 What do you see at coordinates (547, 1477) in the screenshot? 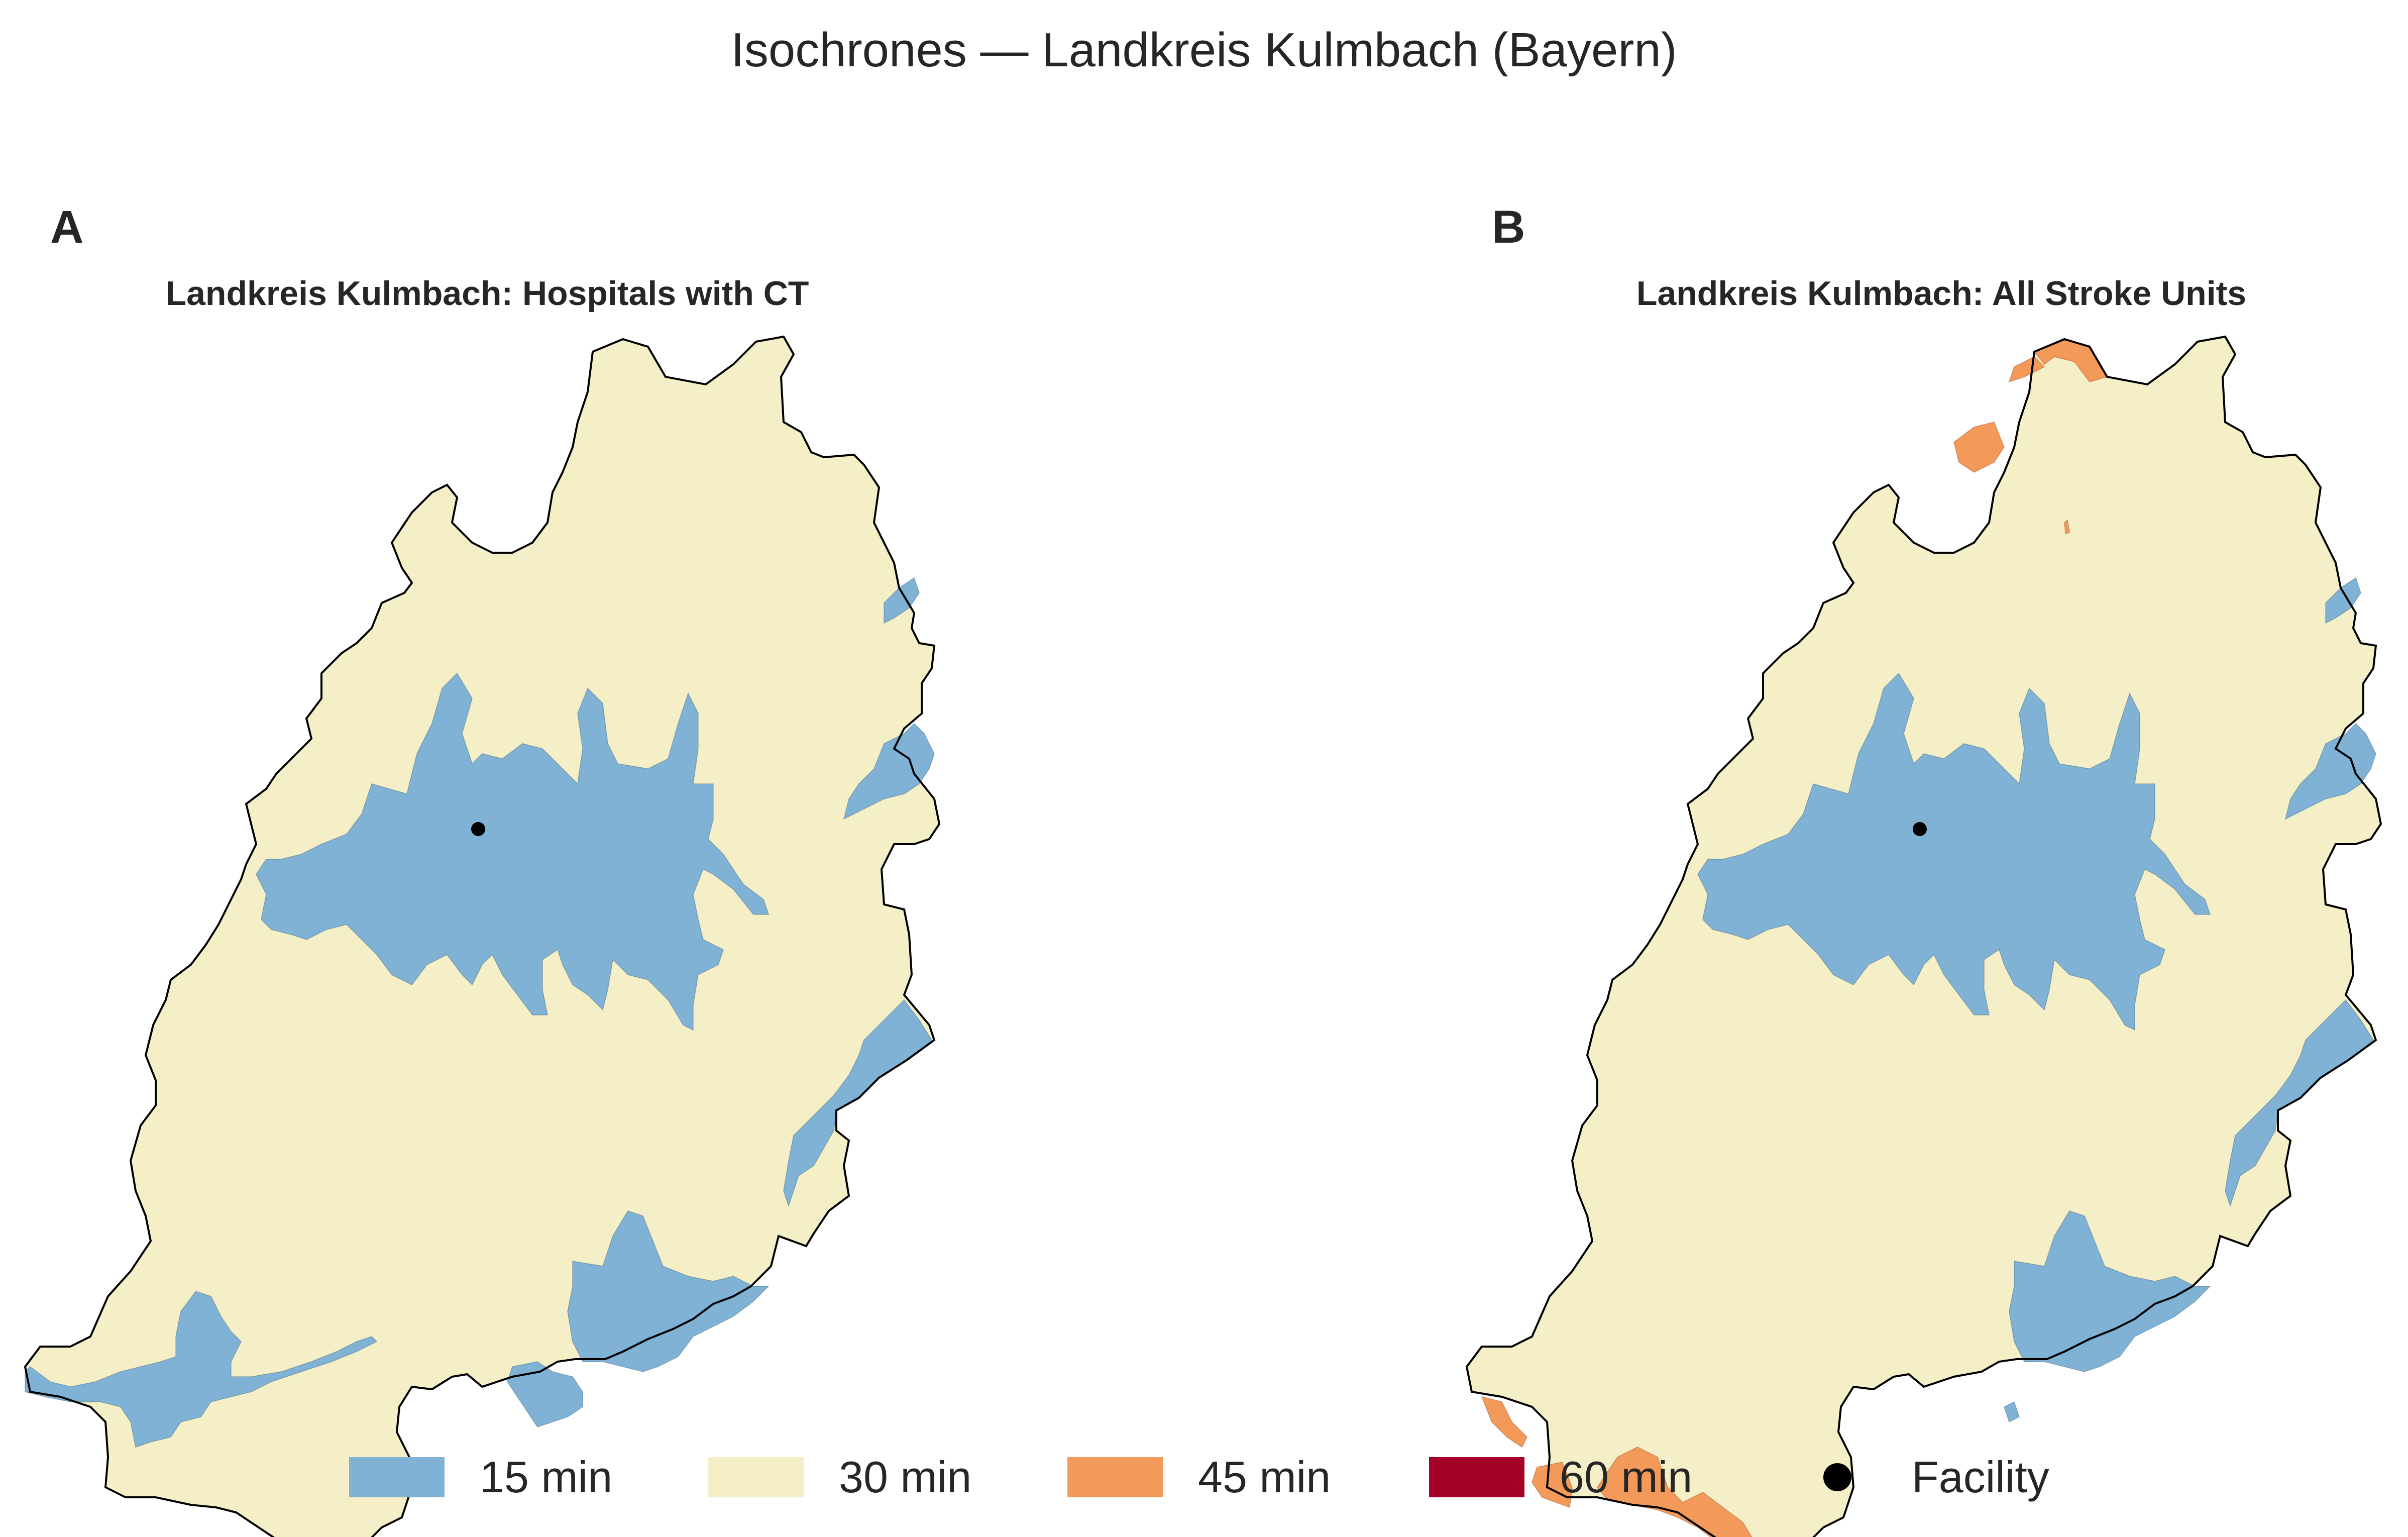
I see `legend-label-15-min: 15 min` at bounding box center [547, 1477].